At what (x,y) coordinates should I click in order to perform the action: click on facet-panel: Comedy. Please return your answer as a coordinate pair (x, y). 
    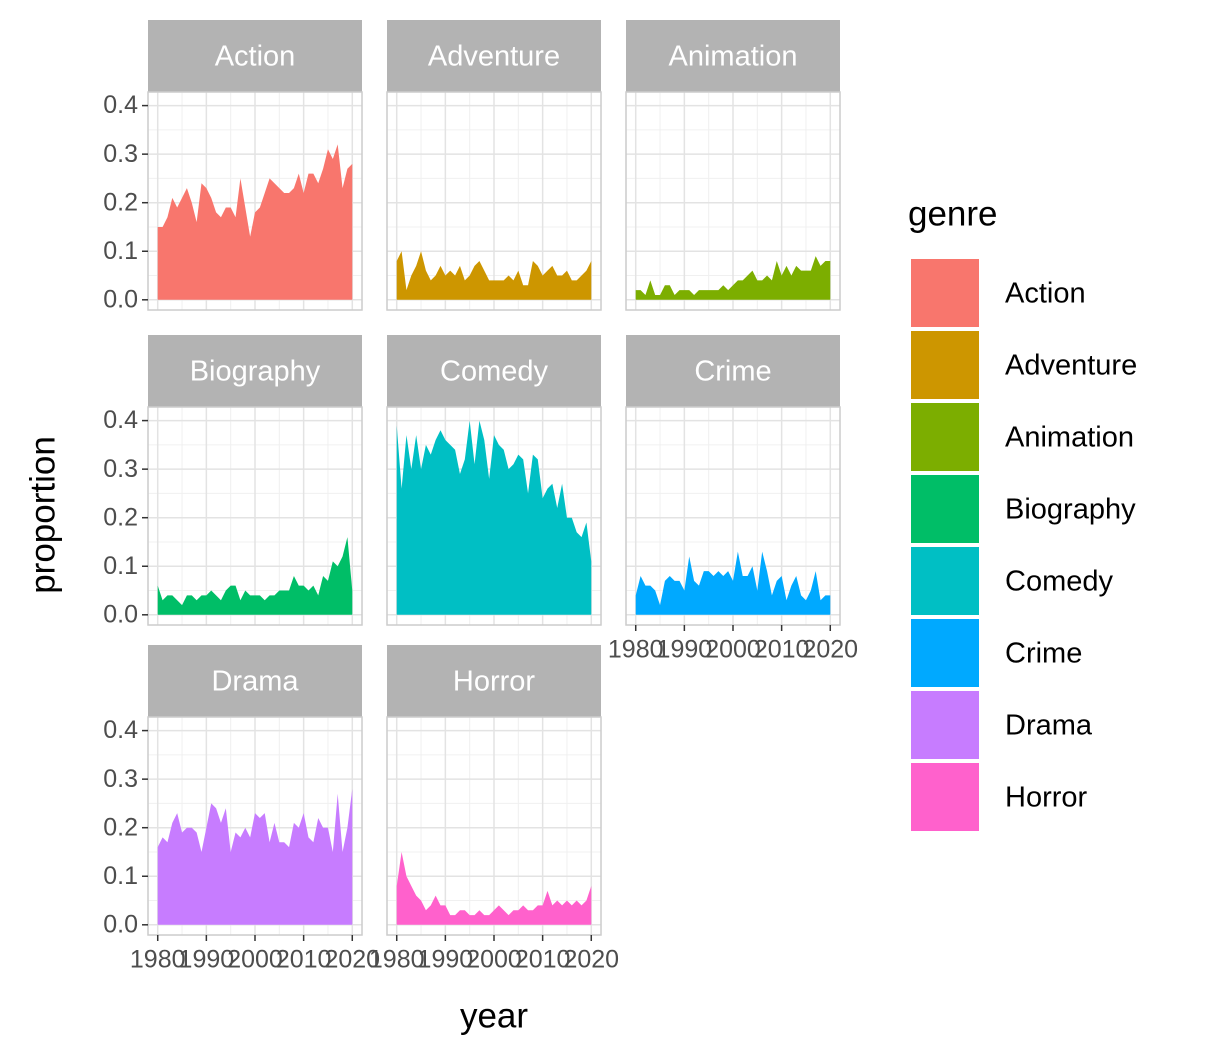
    Looking at the image, I should click on (494, 480).